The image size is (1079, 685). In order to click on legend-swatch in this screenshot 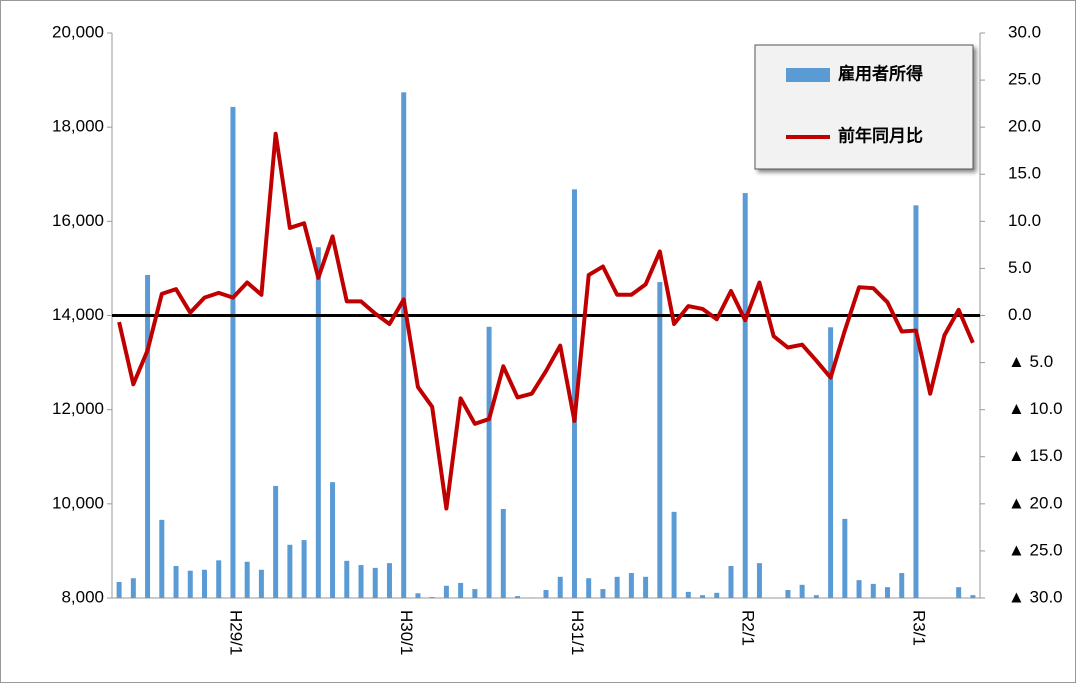, I will do `click(808, 75)`.